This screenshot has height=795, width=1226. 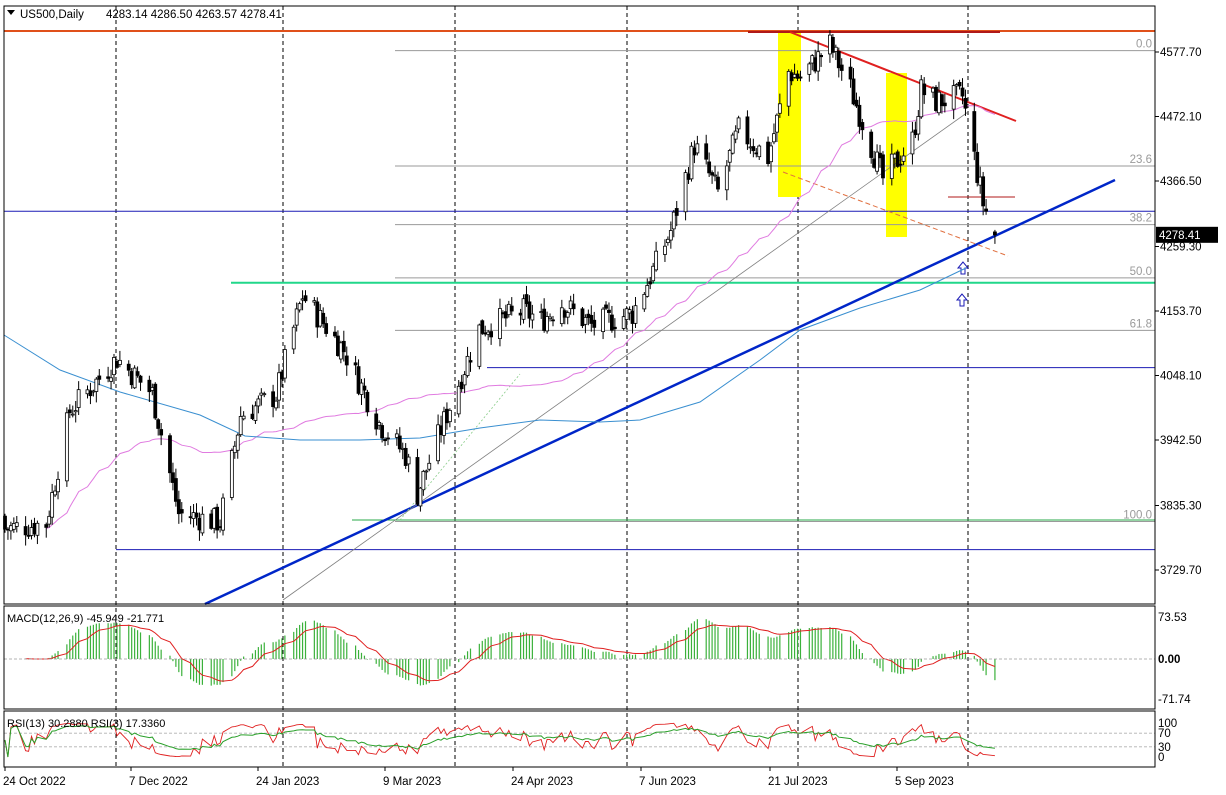 What do you see at coordinates (11, 12) in the screenshot?
I see `symbol-menu-arrow-icon` at bounding box center [11, 12].